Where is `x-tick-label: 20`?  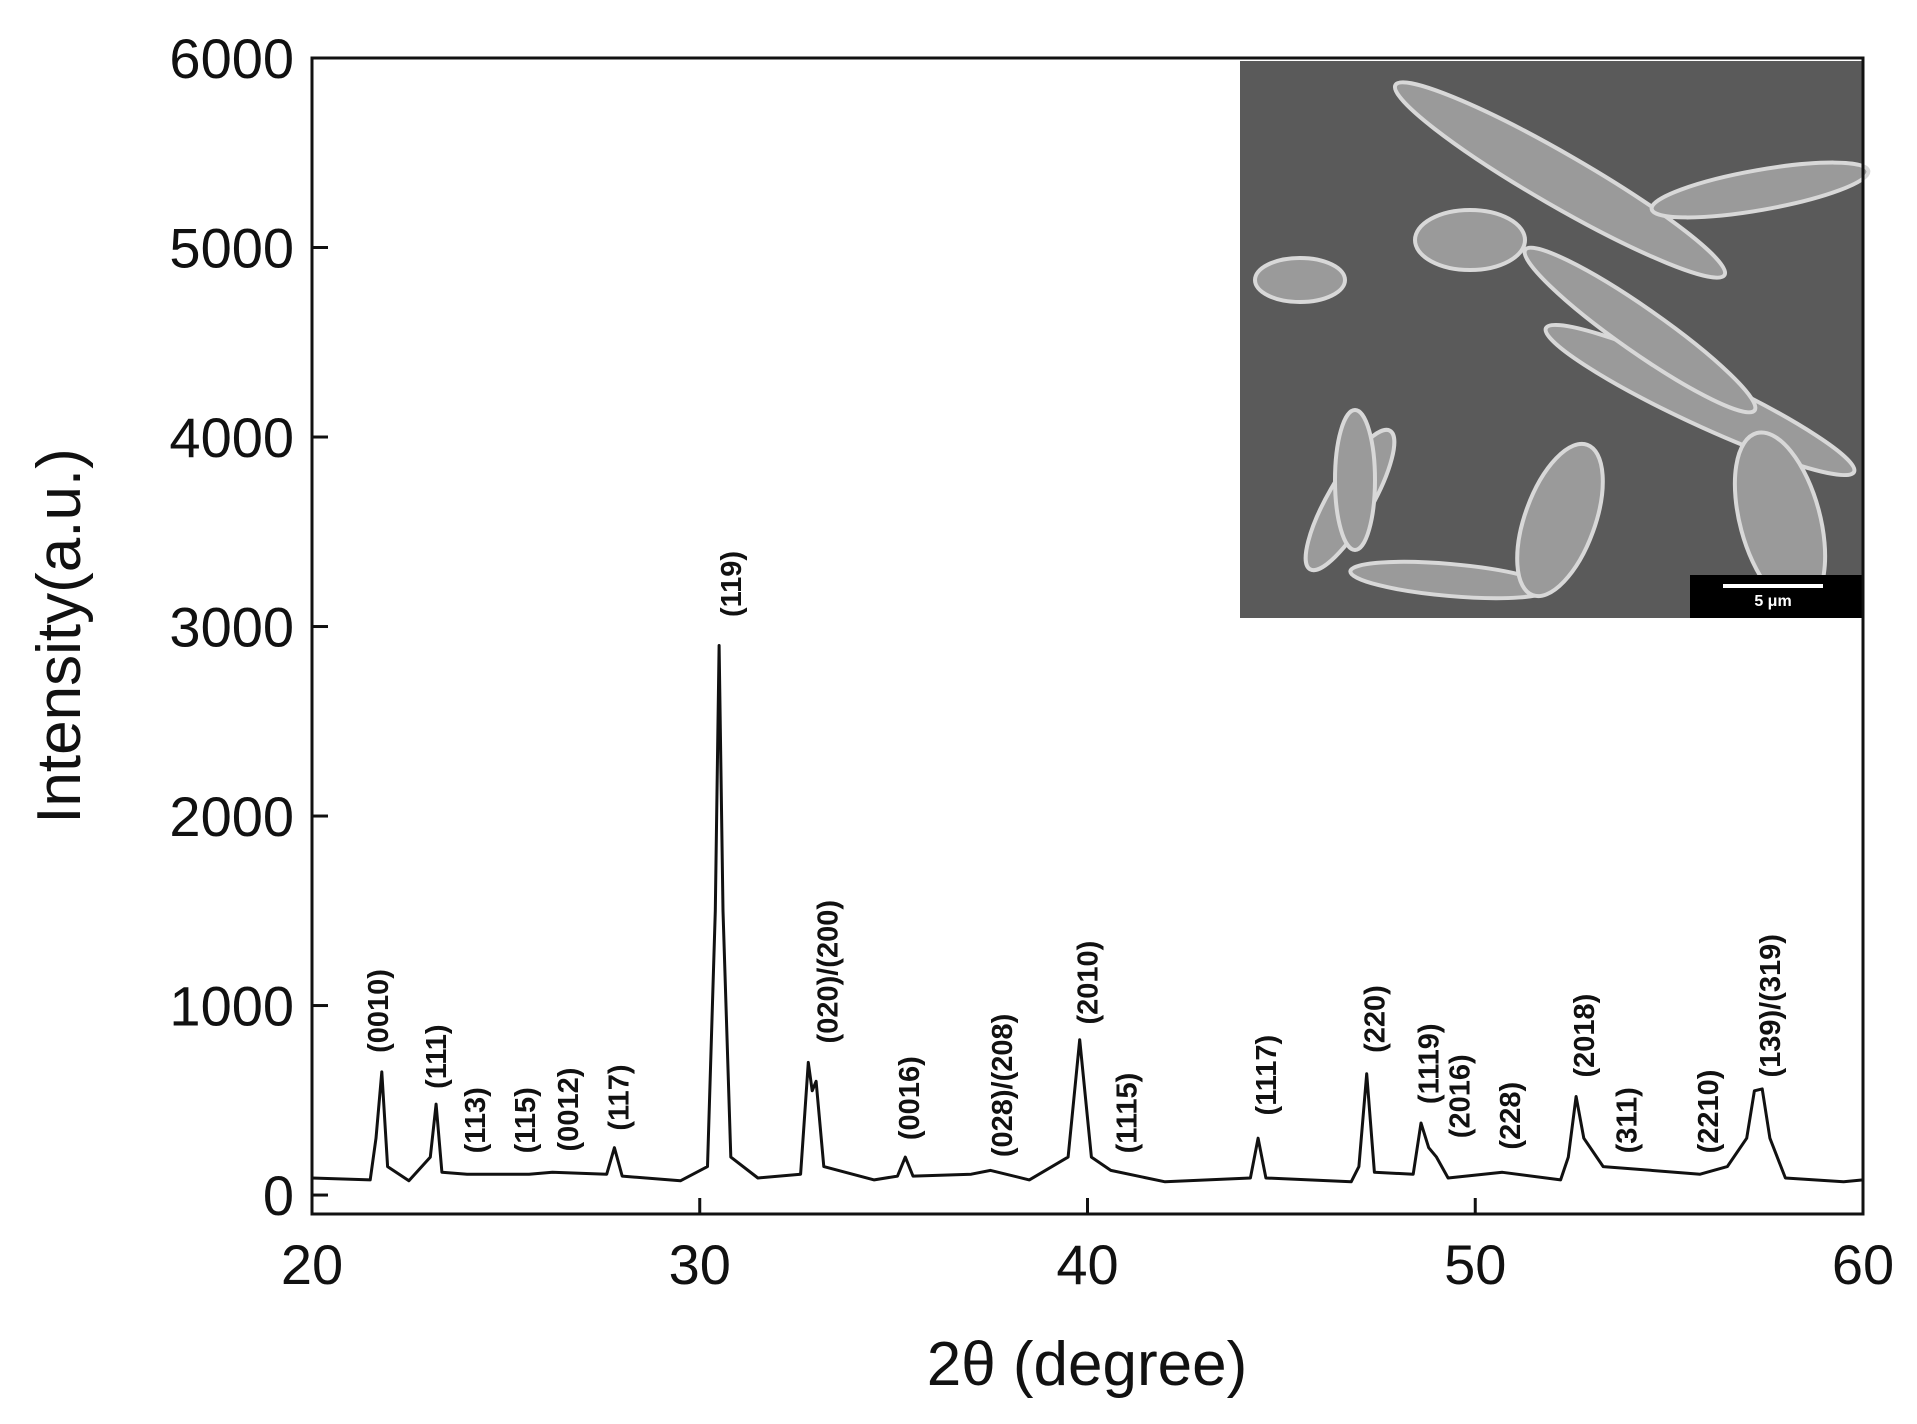
x-tick-label: 20 is located at coordinates (312, 1264).